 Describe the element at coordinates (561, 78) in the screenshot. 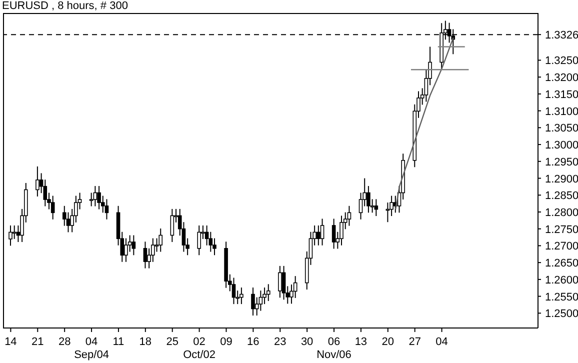

I see `y-tick-label: 1.3200` at that location.